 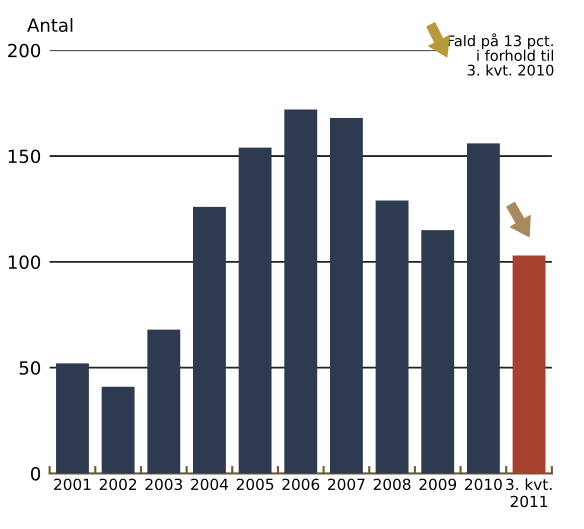 What do you see at coordinates (255, 484) in the screenshot?
I see `x-tick-label: 2005` at bounding box center [255, 484].